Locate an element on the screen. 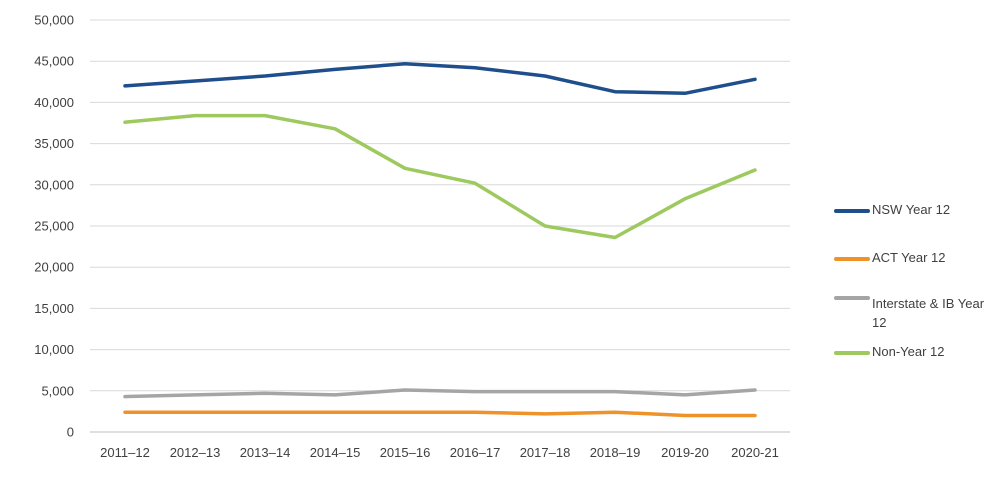 The width and height of the screenshot is (1000, 494). y-tick-label: 30,000 is located at coordinates (54, 184).